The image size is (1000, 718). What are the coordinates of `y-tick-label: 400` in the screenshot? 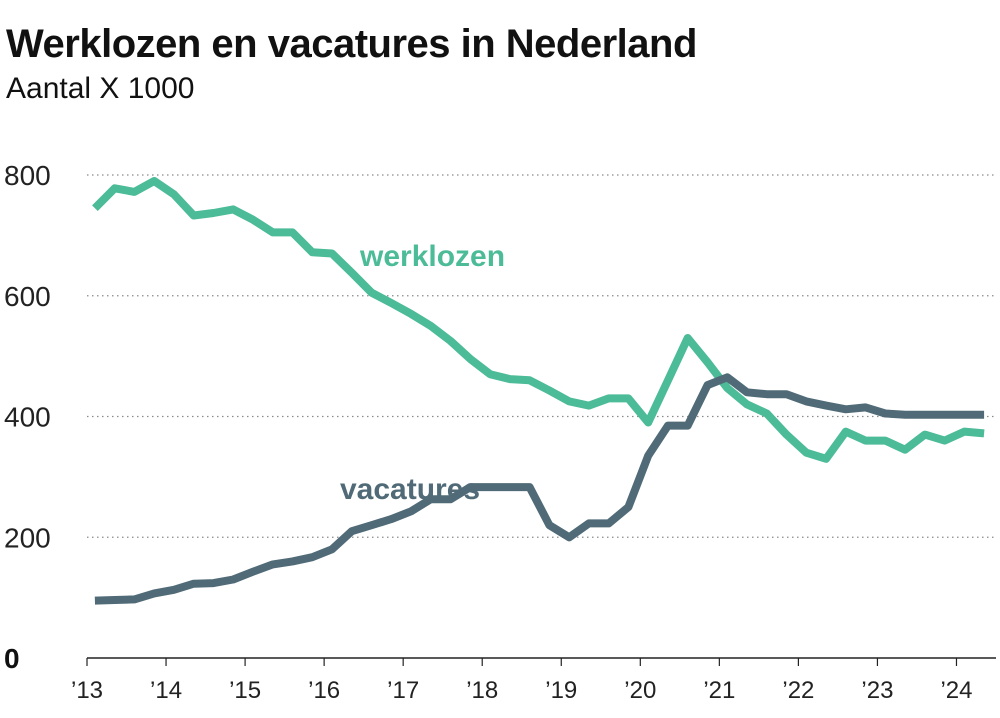 It's located at (27, 417).